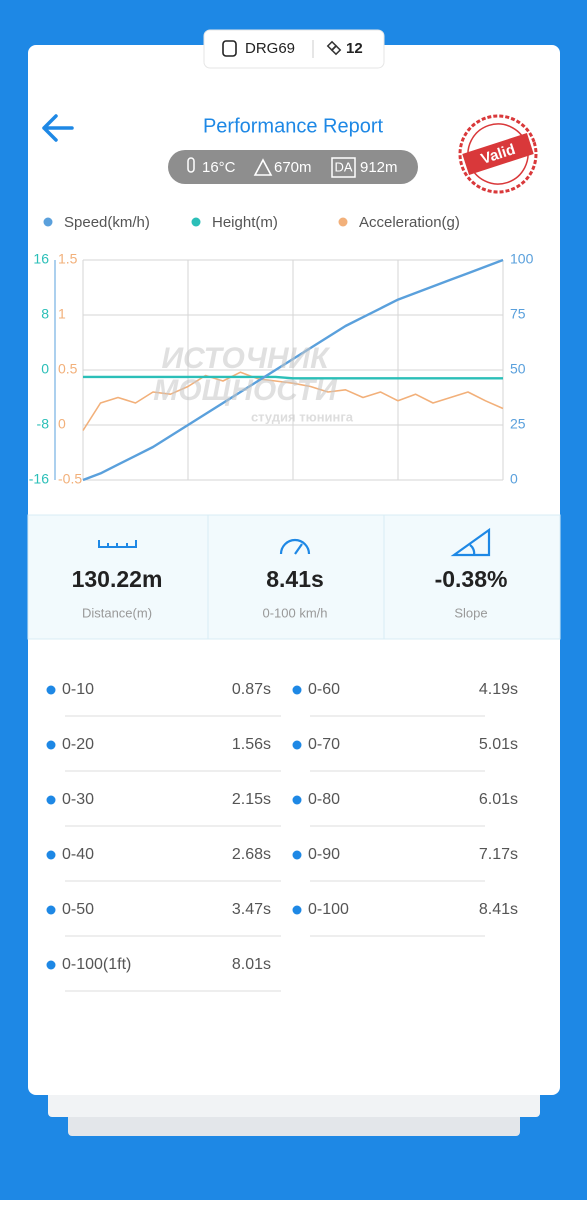 This screenshot has height=1205, width=587. I want to click on y3-tick-label: 1.5, so click(68, 259).